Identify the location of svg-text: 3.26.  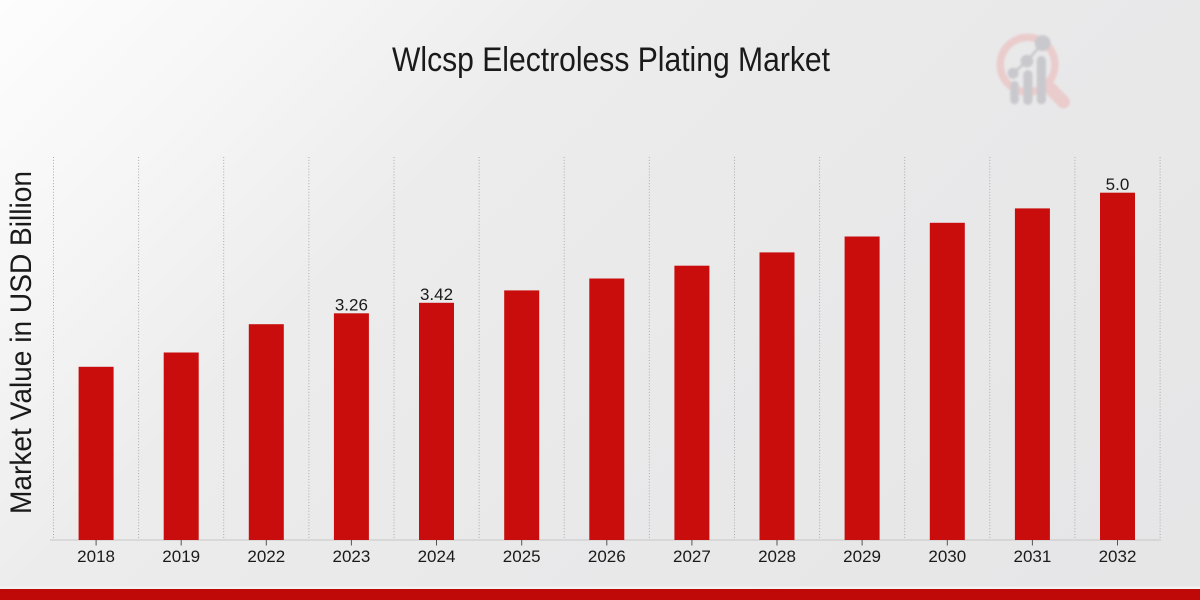
(351, 305).